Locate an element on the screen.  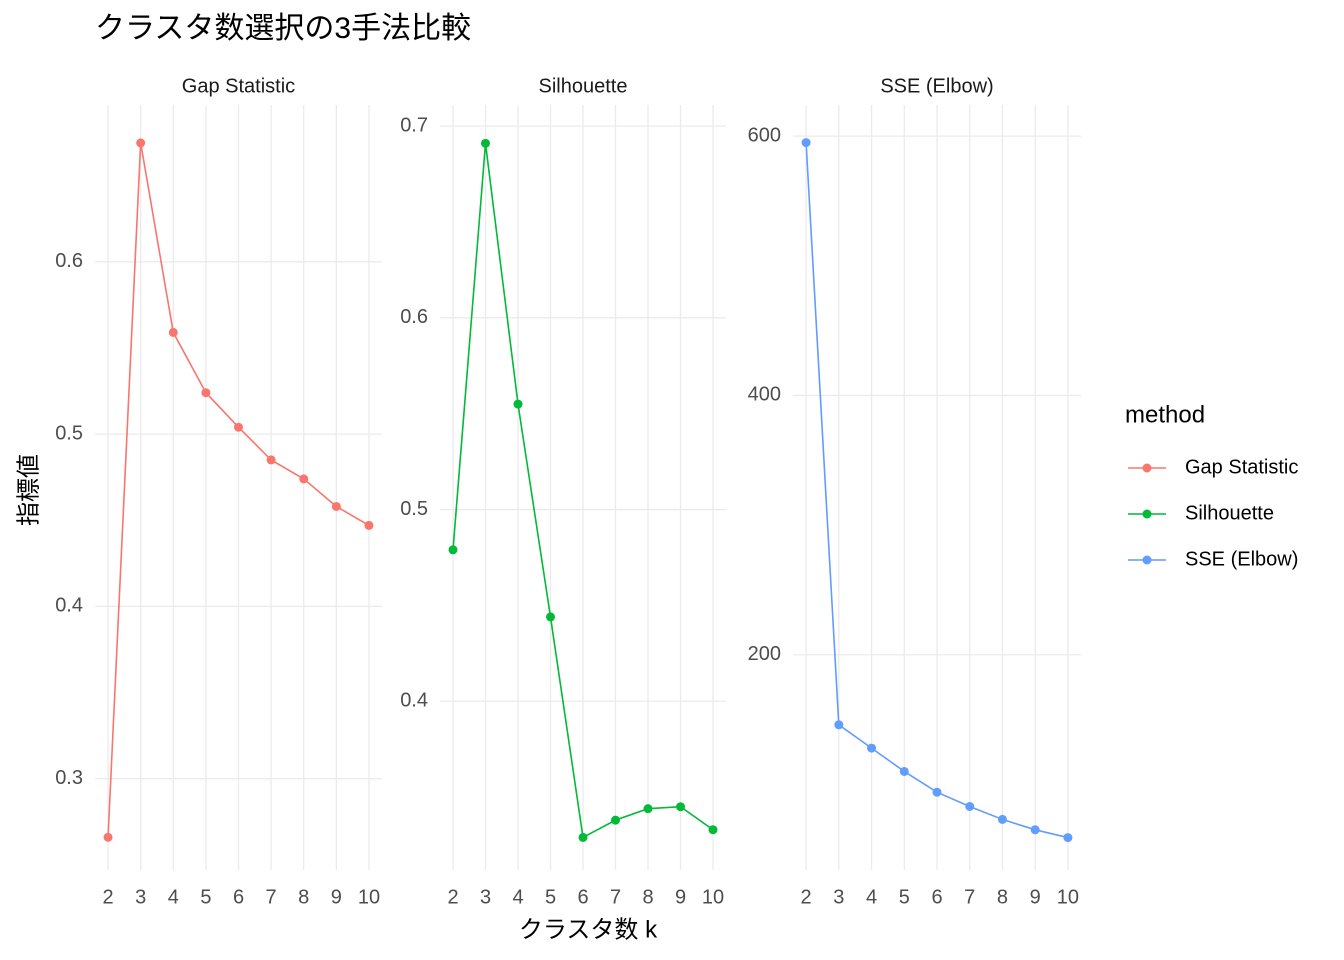
facet-title: Silhouette is located at coordinates (583, 86).